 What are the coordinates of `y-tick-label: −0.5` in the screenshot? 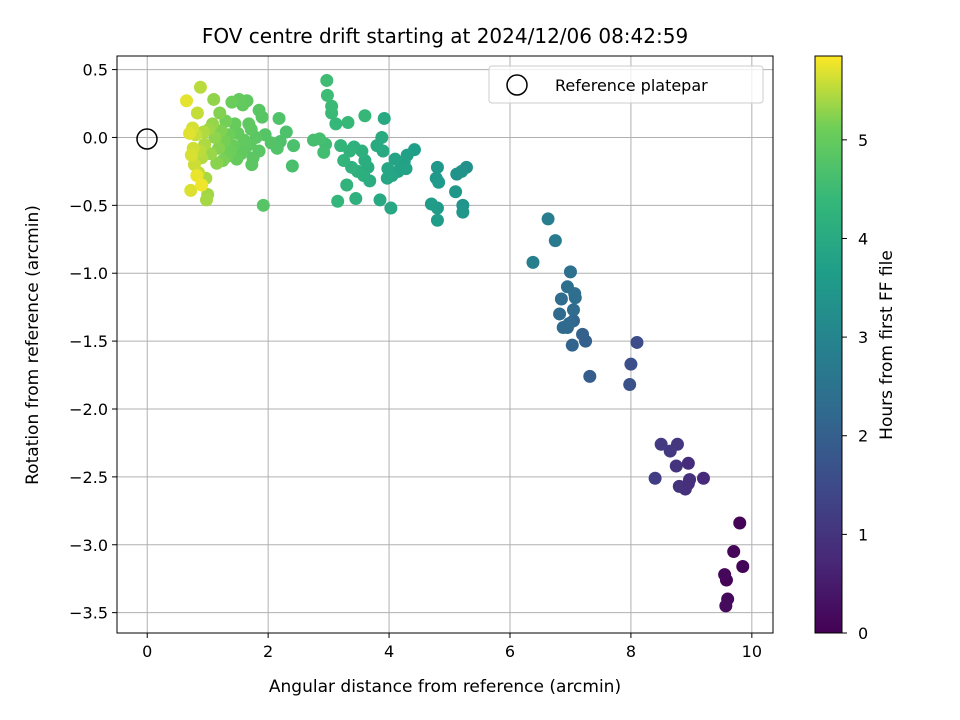 It's located at (88, 205).